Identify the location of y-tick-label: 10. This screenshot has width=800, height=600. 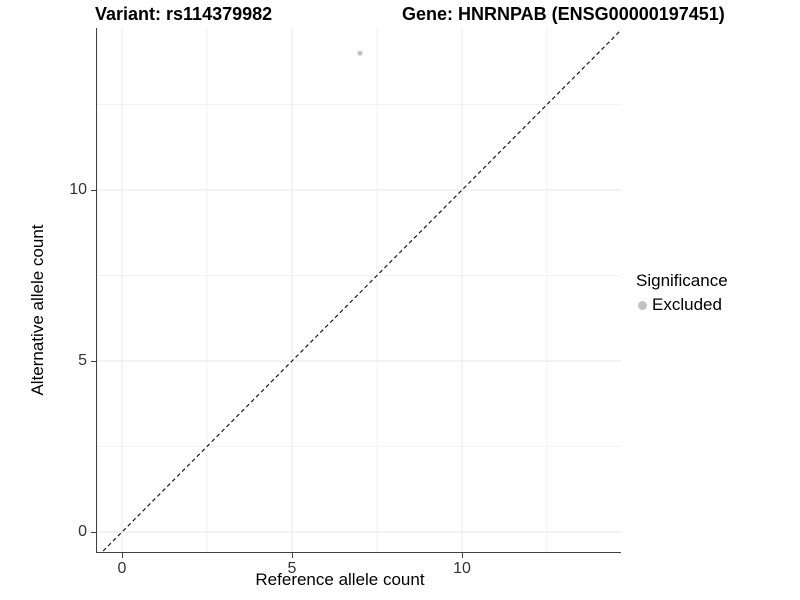
(78, 189).